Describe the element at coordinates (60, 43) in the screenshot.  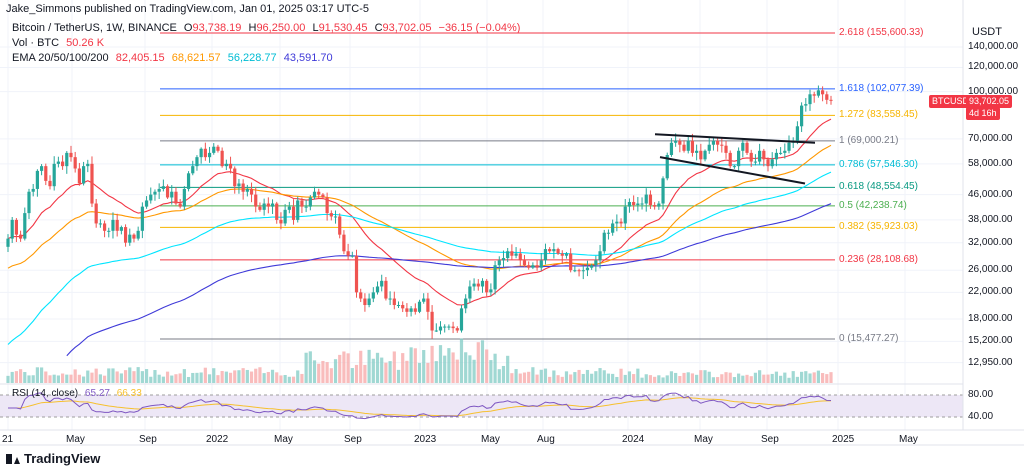
I see `volume-legend: Vol · BTC 50.26 K` at that location.